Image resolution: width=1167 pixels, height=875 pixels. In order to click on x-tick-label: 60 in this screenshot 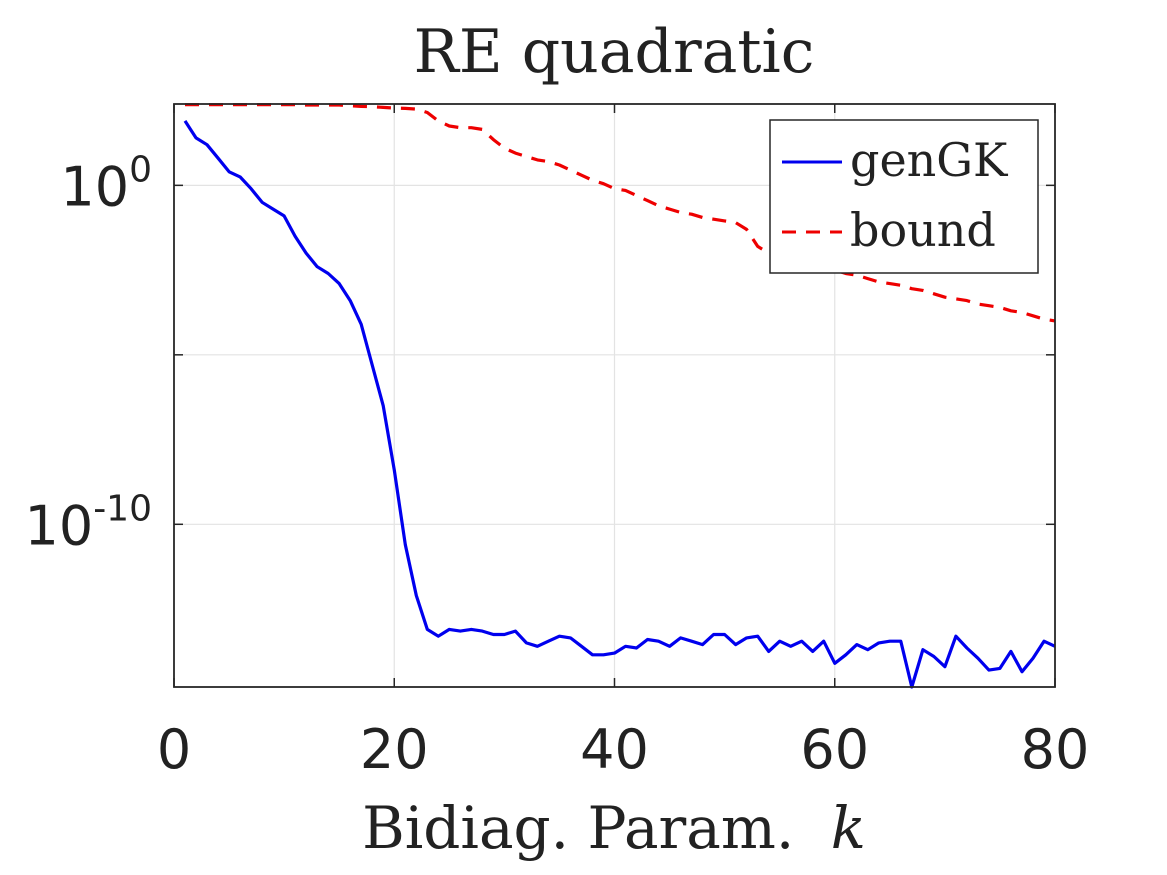, I will do `click(834, 749)`.